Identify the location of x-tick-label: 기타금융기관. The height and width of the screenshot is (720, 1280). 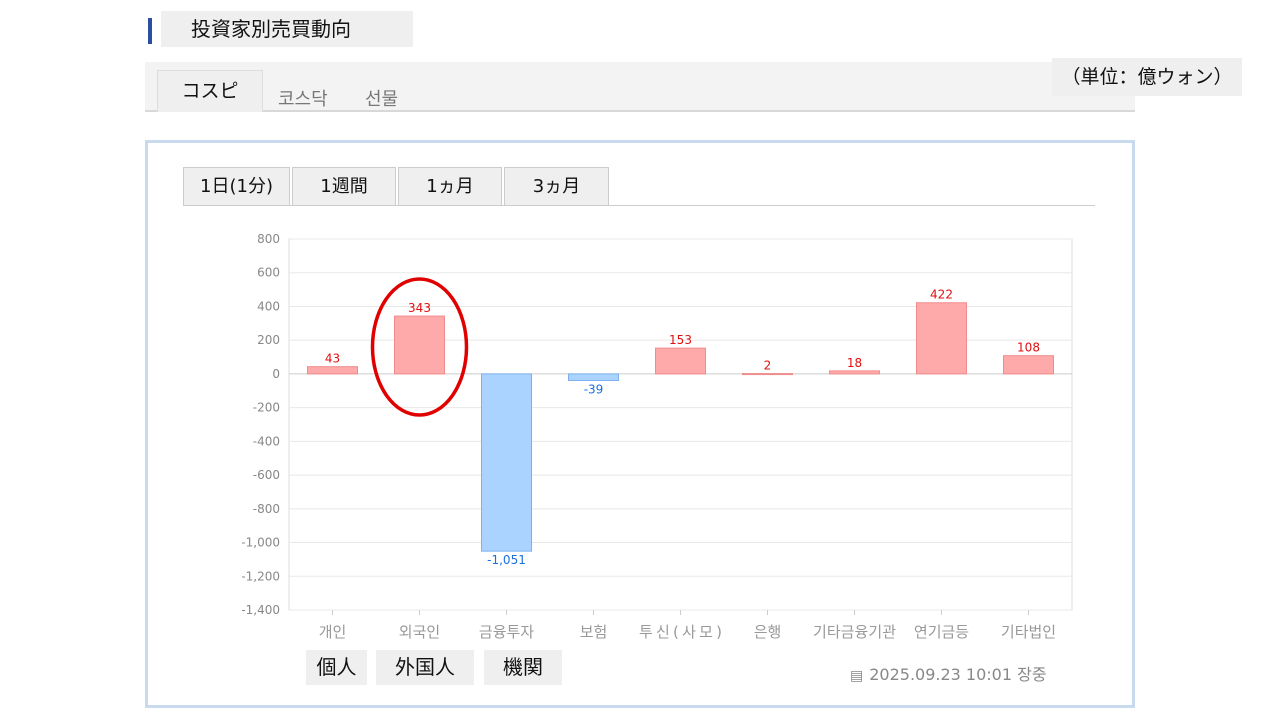
(854, 632).